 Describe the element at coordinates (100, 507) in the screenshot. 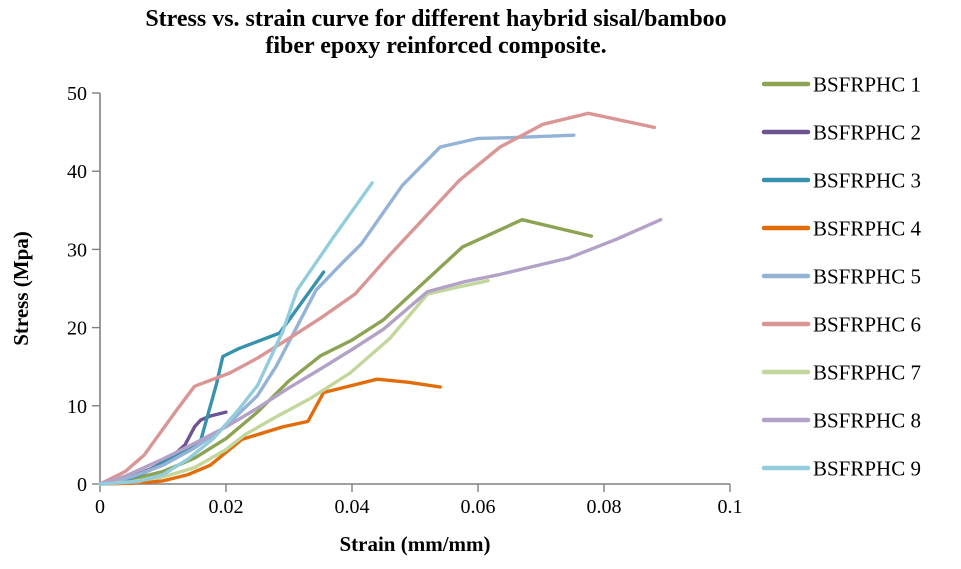

I see `x-tick-label: 0` at that location.